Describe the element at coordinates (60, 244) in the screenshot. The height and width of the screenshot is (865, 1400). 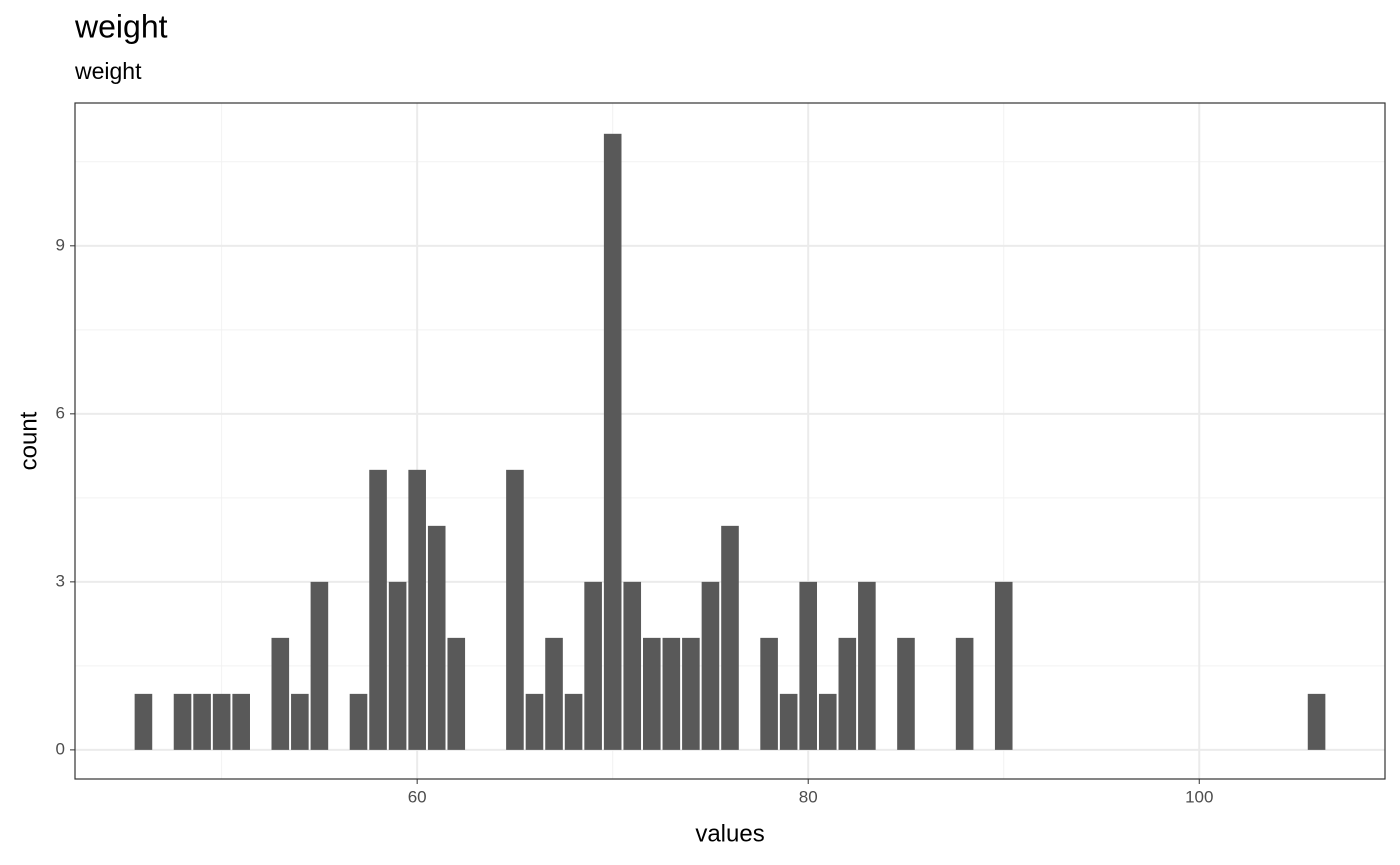
I see `y-tick-label: 9` at that location.